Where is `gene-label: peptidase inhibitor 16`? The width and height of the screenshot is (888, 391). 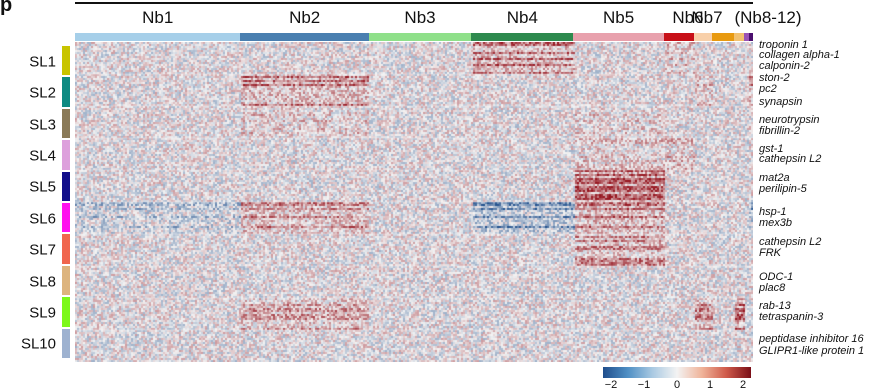
gene-label: peptidase inhibitor 16 is located at coordinates (811, 339).